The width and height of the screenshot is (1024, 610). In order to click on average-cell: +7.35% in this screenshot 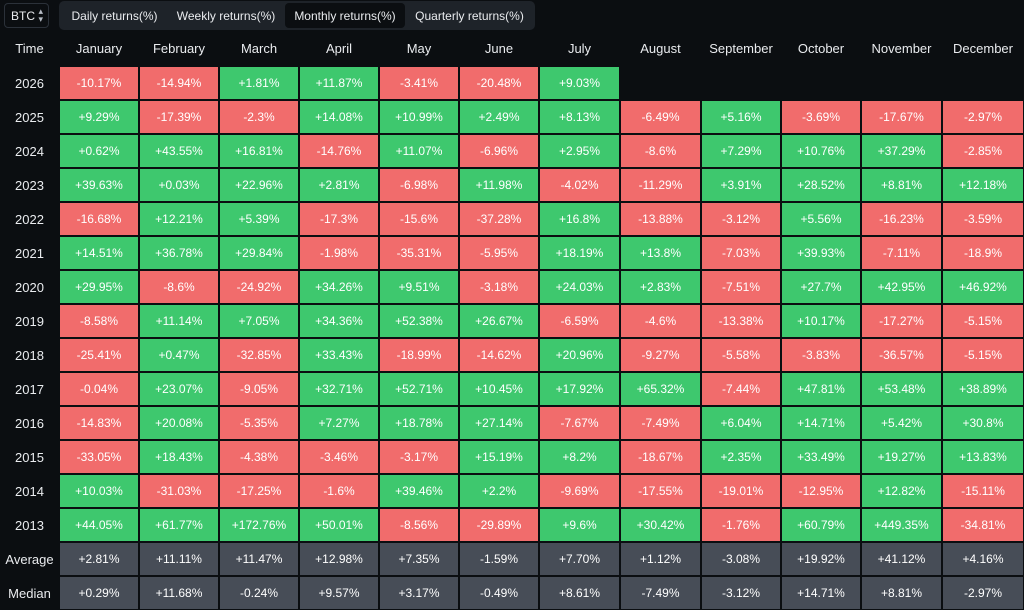, I will do `click(419, 559)`.